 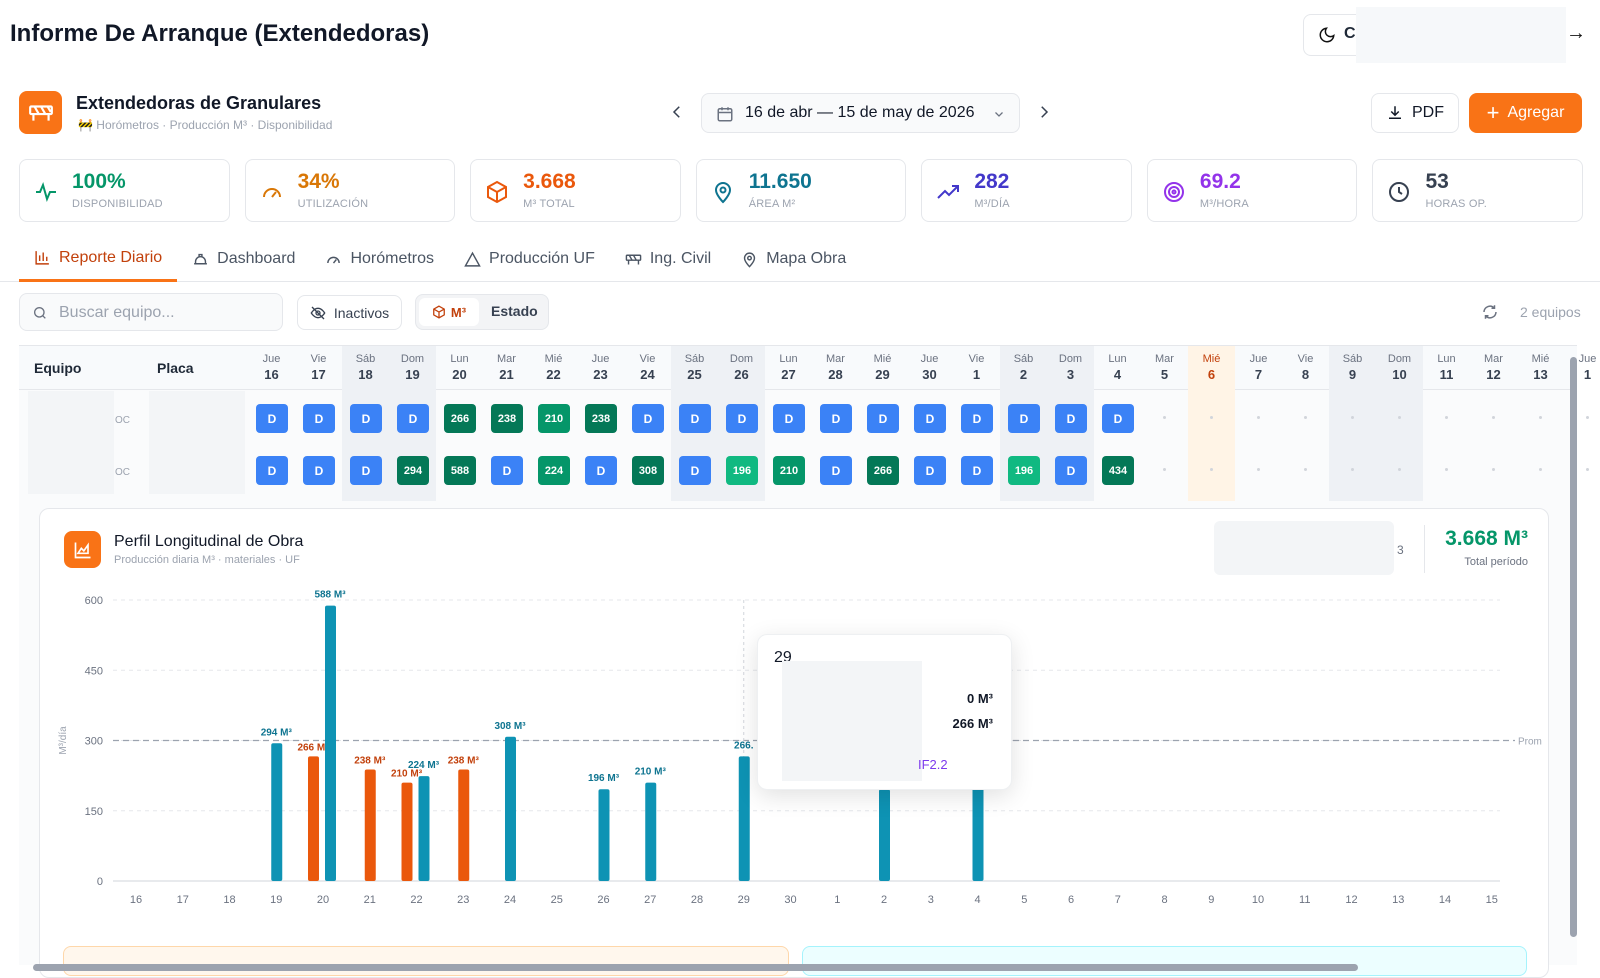 I want to click on x-tick-label: 24, so click(x=510, y=900).